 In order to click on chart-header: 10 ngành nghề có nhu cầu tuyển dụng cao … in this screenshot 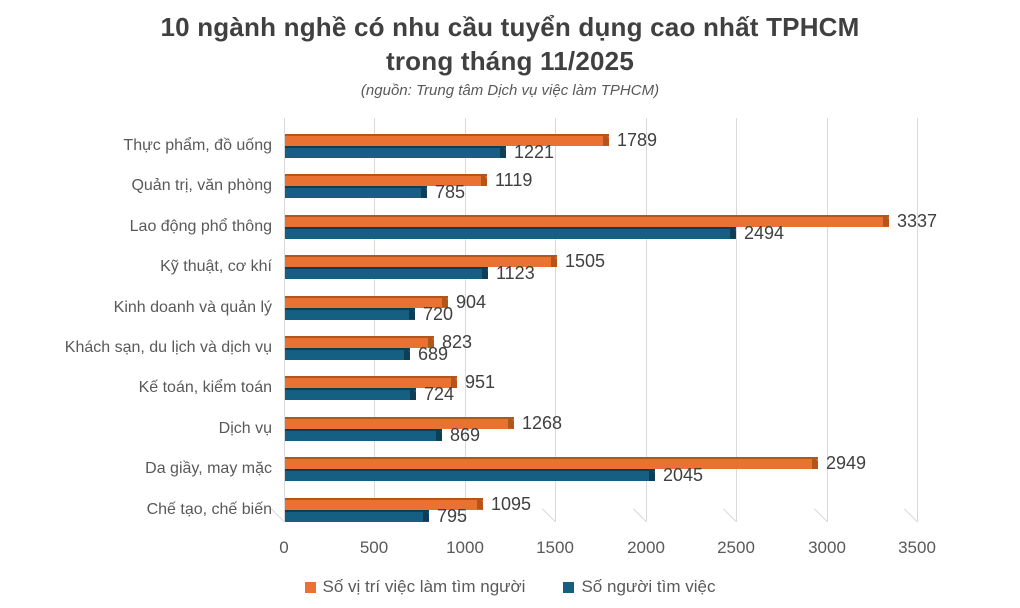, I will do `click(510, 54)`.